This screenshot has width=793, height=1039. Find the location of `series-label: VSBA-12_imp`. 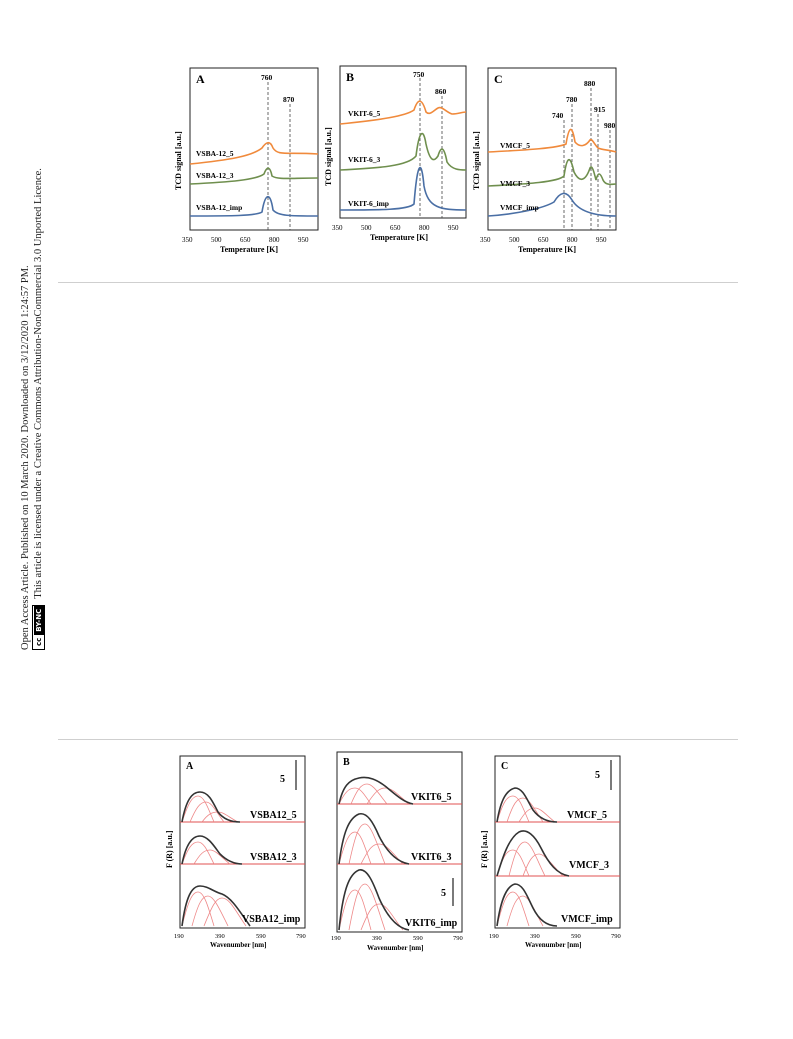

series-label: VSBA-12_imp is located at coordinates (219, 207).